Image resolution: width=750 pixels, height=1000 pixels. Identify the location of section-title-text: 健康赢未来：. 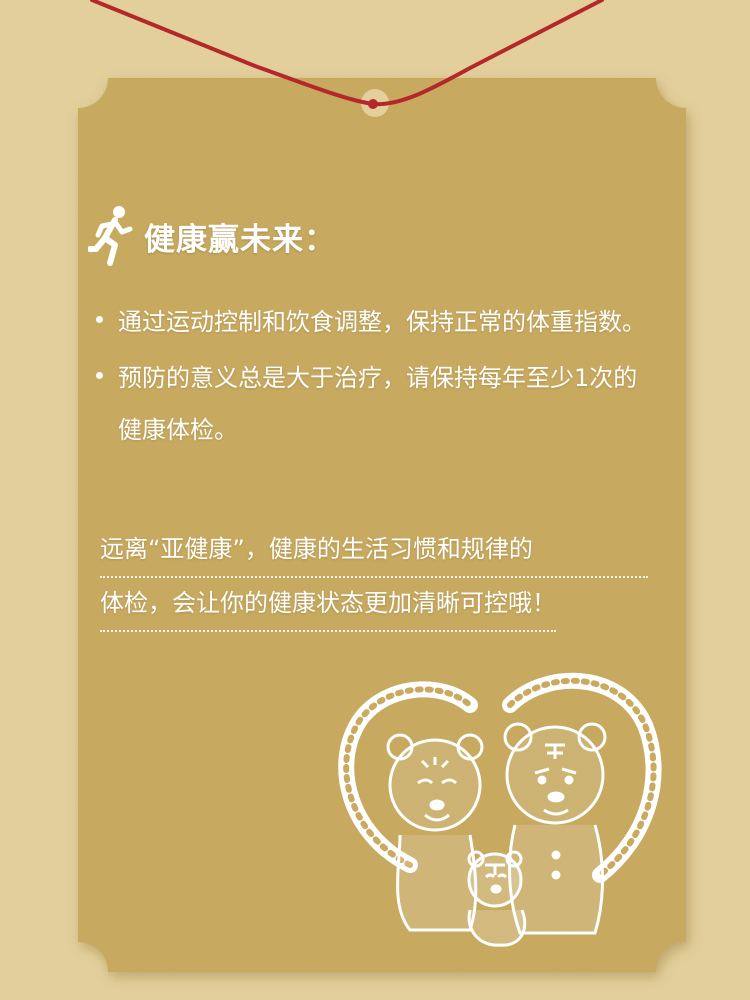
(240, 239).